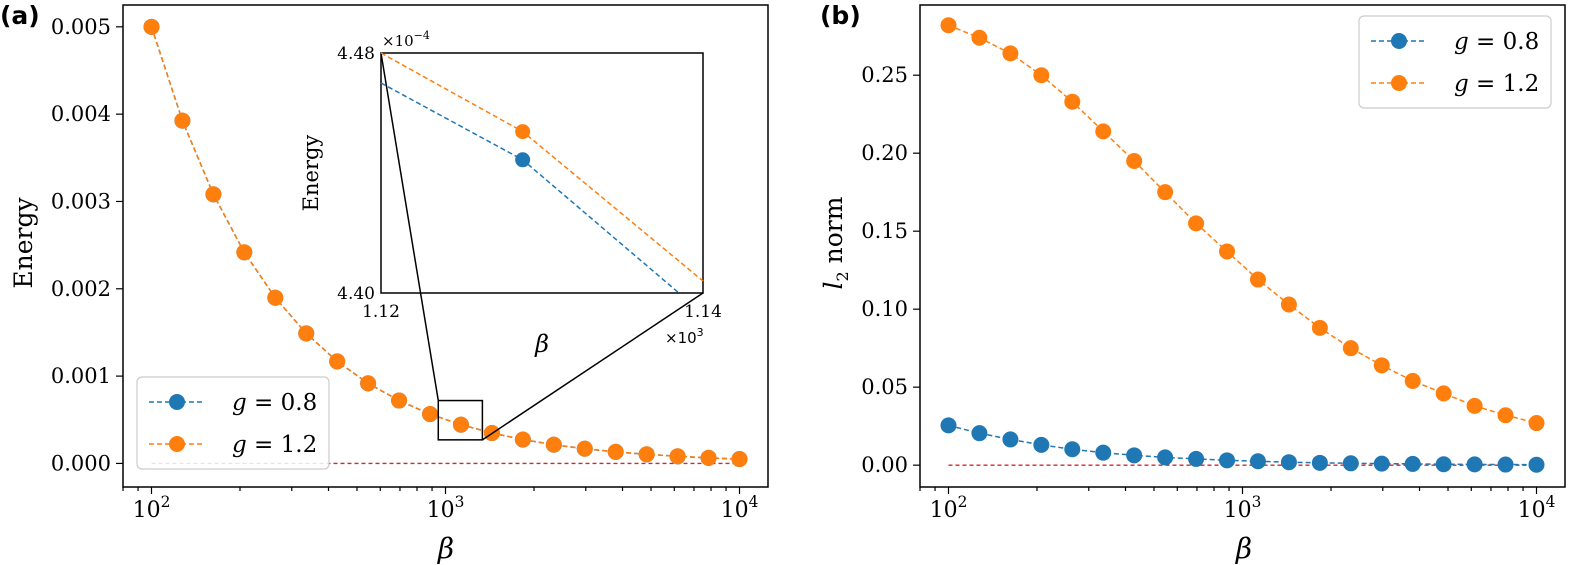  What do you see at coordinates (884, 387) in the screenshot?
I see `y-tick-label: 0.05` at bounding box center [884, 387].